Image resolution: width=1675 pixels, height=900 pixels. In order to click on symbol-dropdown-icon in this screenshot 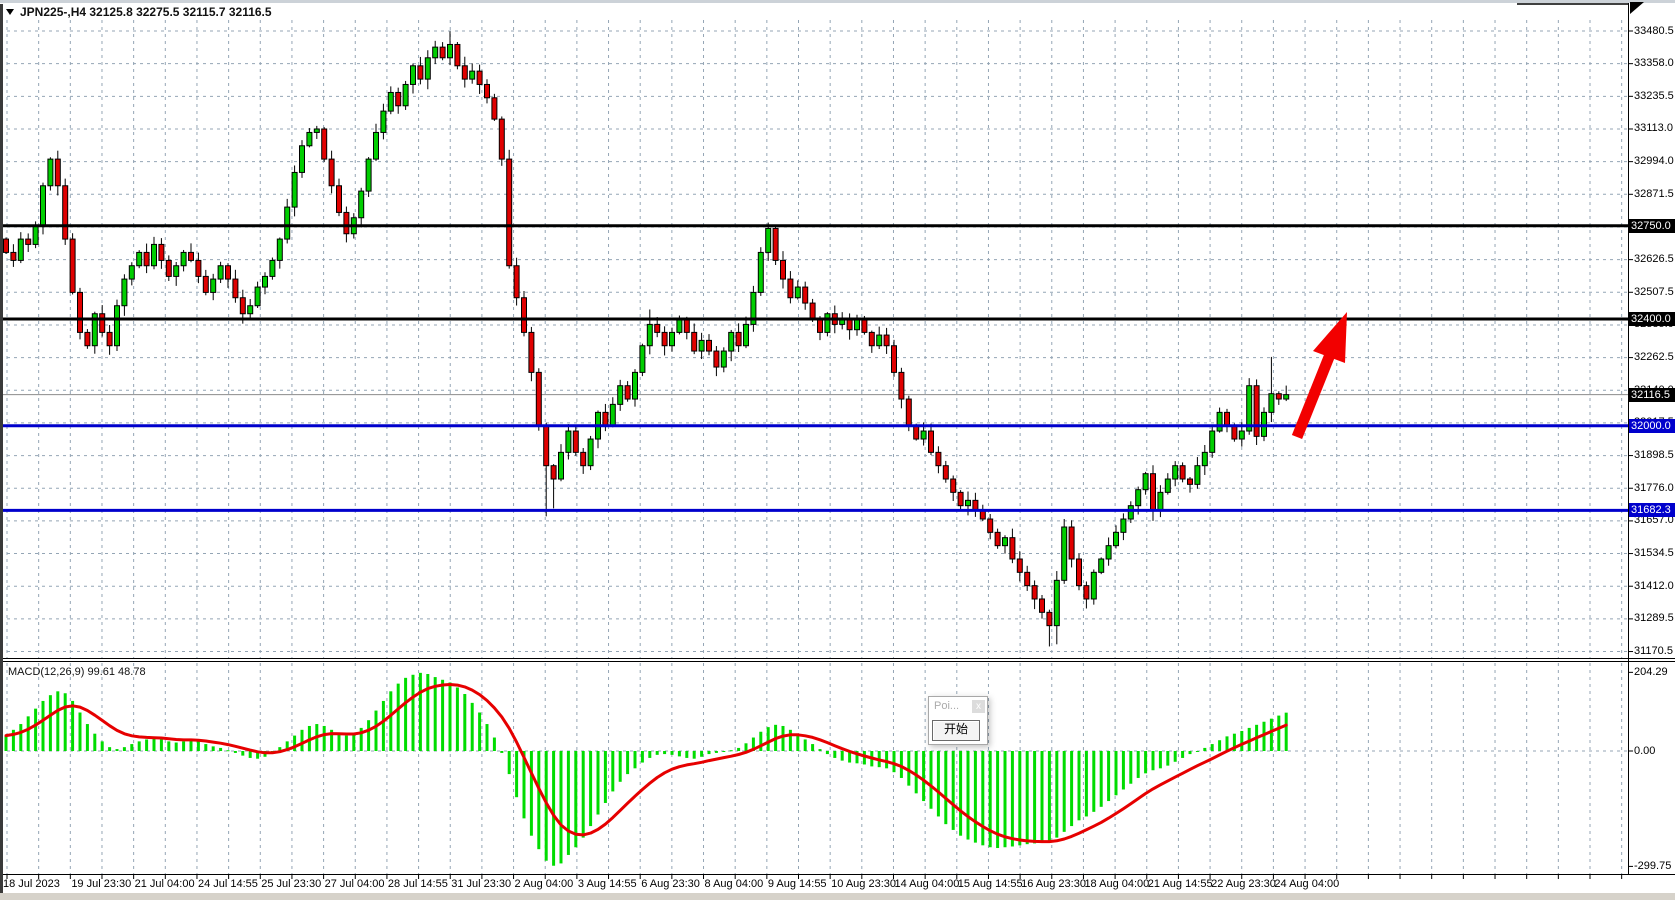, I will do `click(10, 12)`.